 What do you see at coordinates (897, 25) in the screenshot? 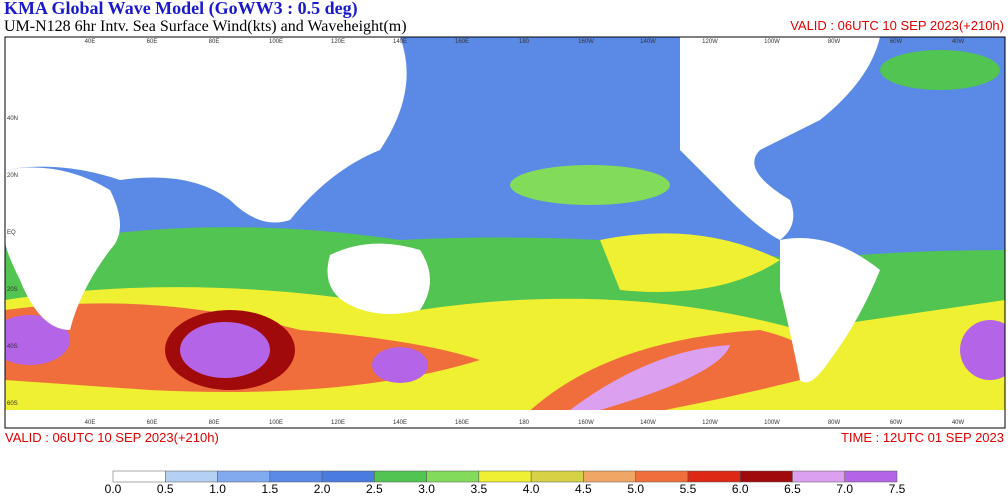
I see `valid-top: VALID : 06UTC 10 SEP 2023(+210h)` at bounding box center [897, 25].